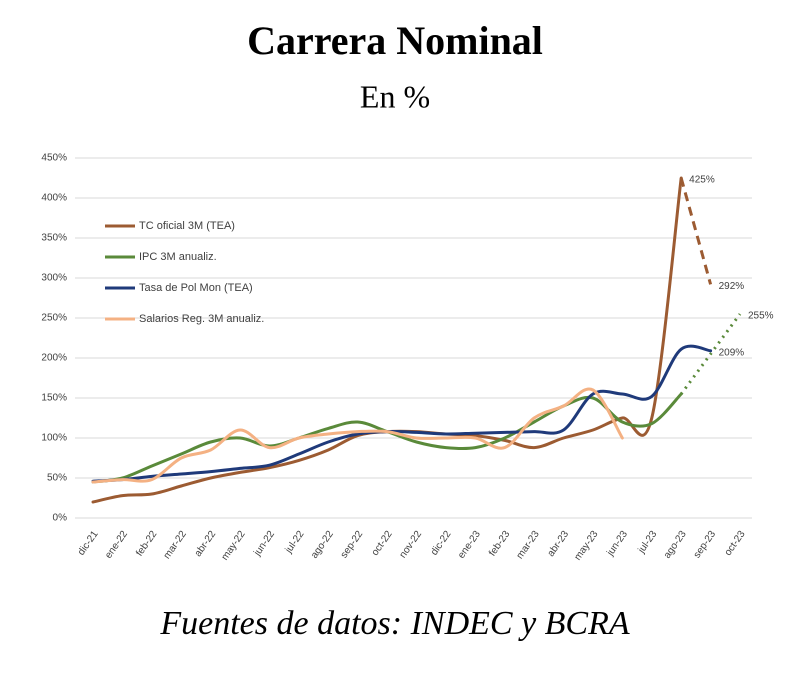 The height and width of the screenshot is (673, 800). I want to click on chart-title: Carrera Nominal, so click(395, 40).